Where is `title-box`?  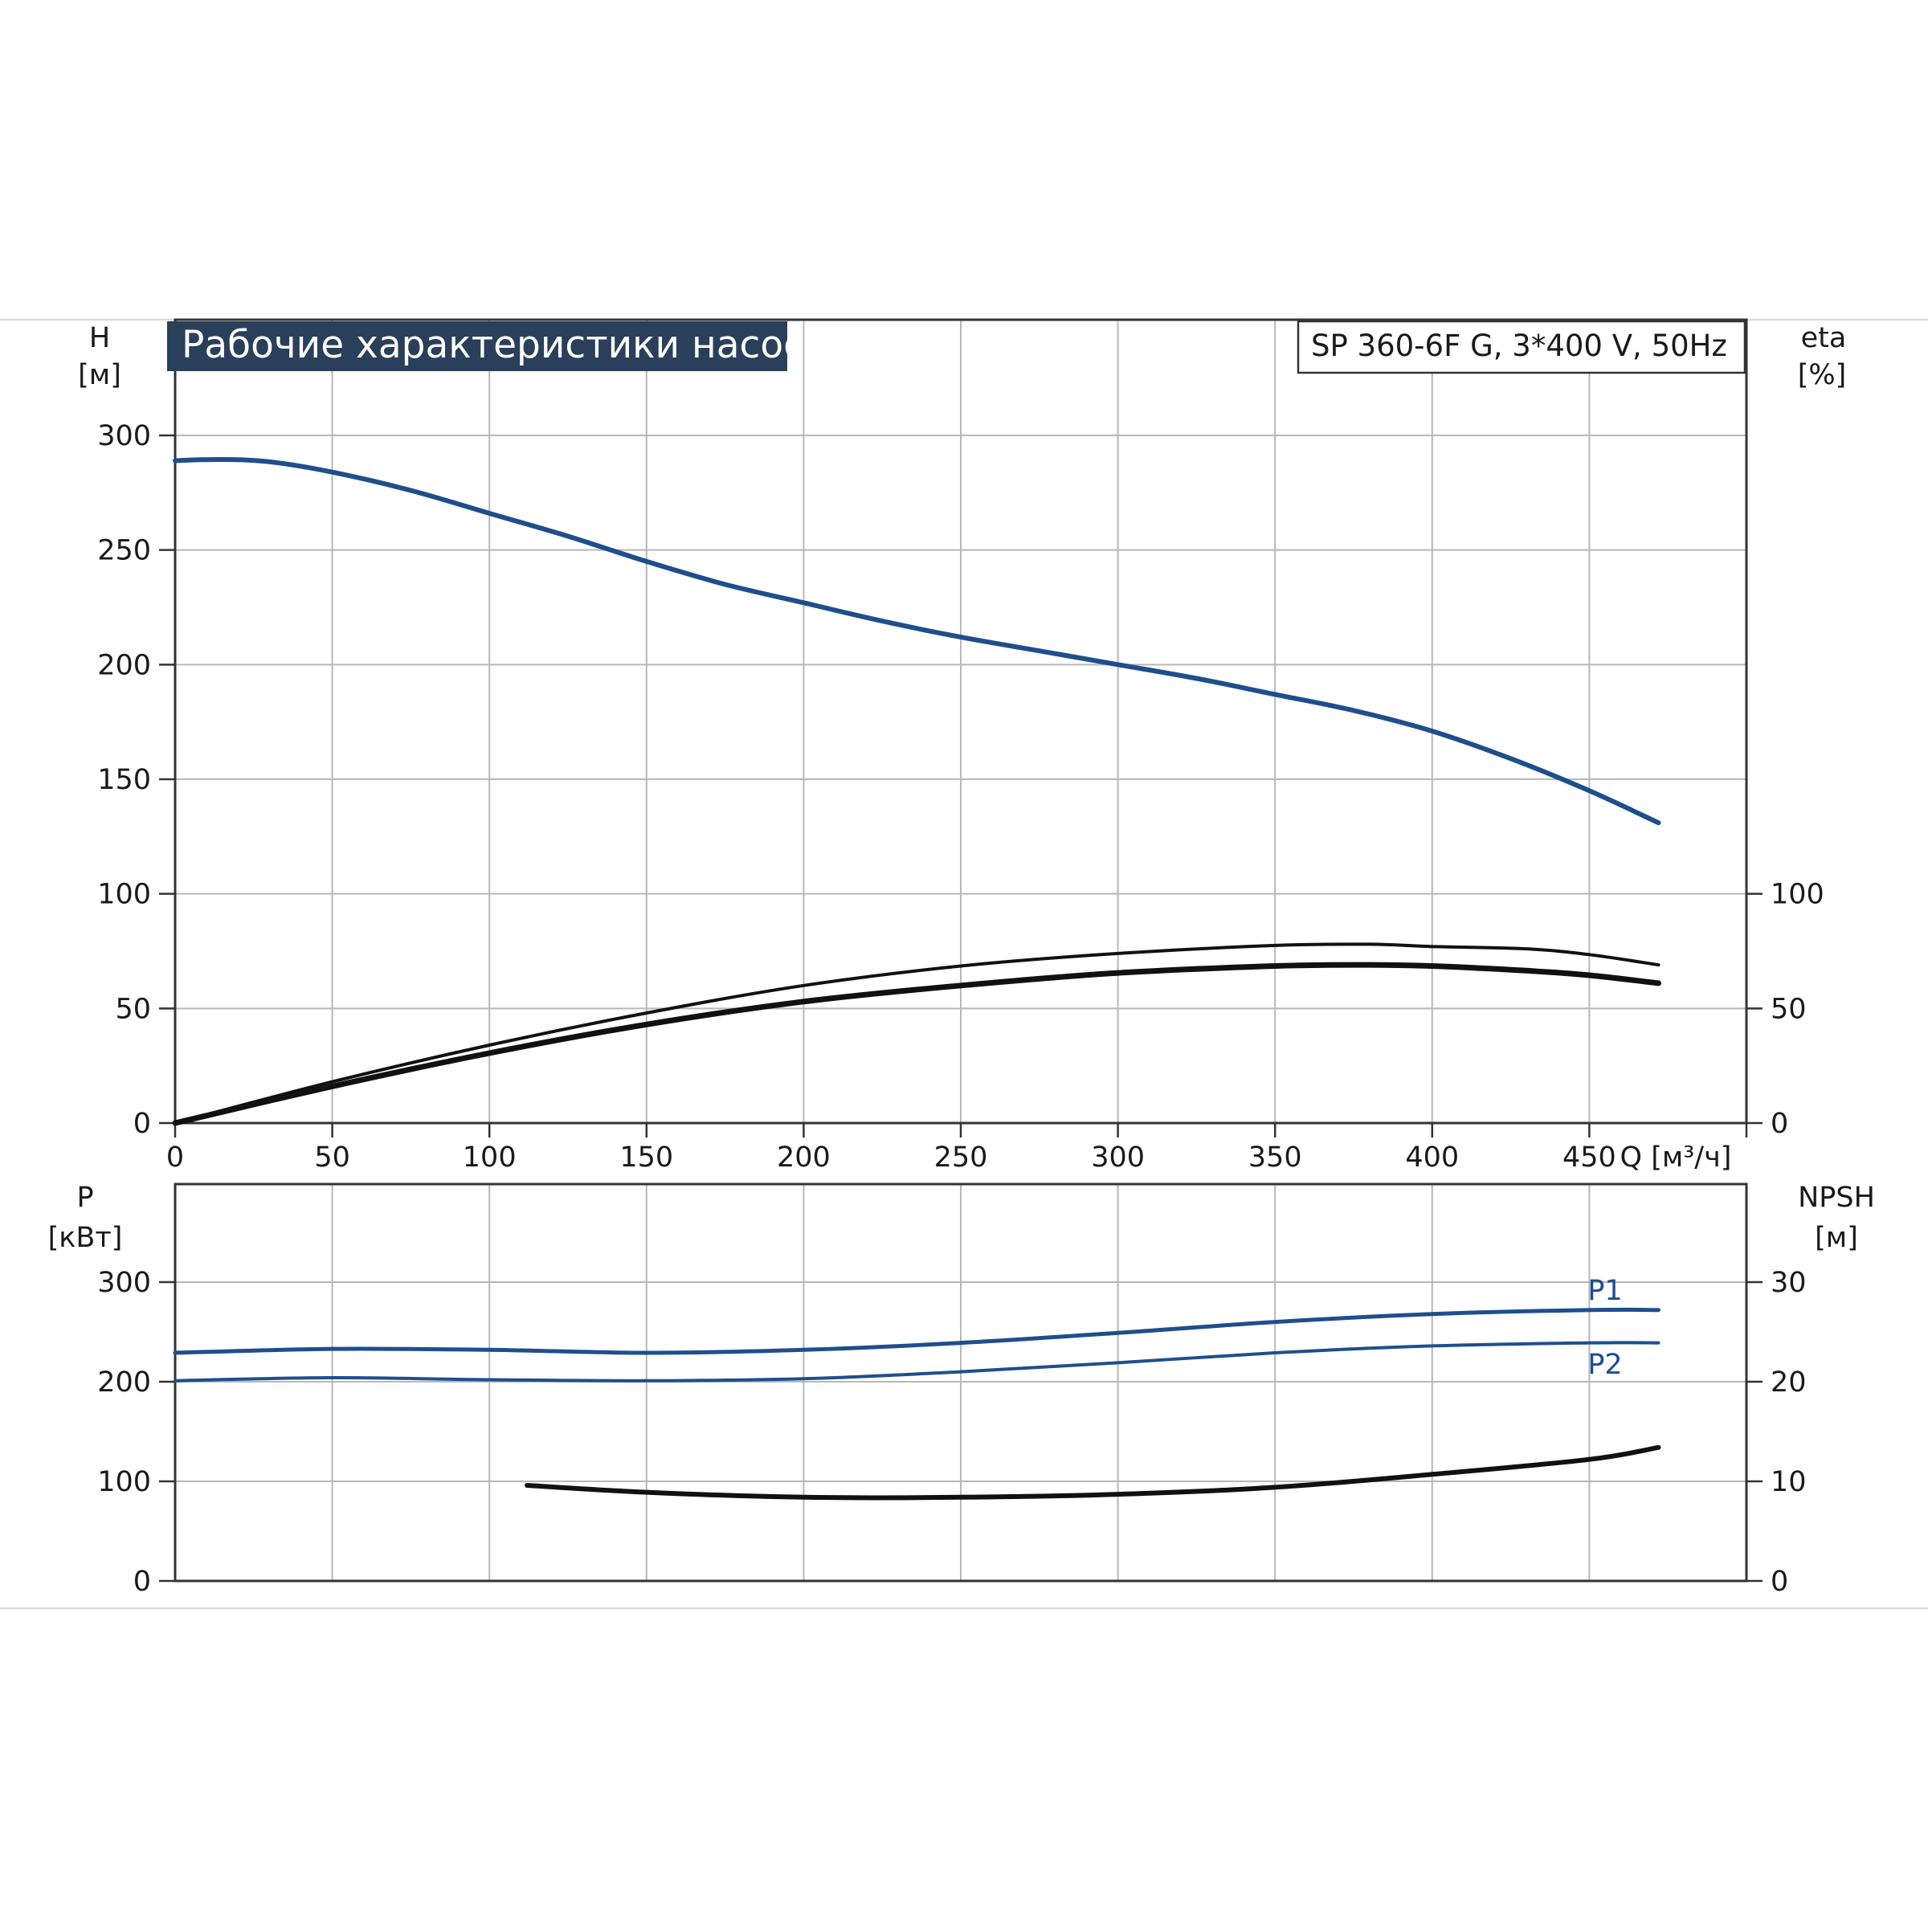
title-box is located at coordinates (477, 346).